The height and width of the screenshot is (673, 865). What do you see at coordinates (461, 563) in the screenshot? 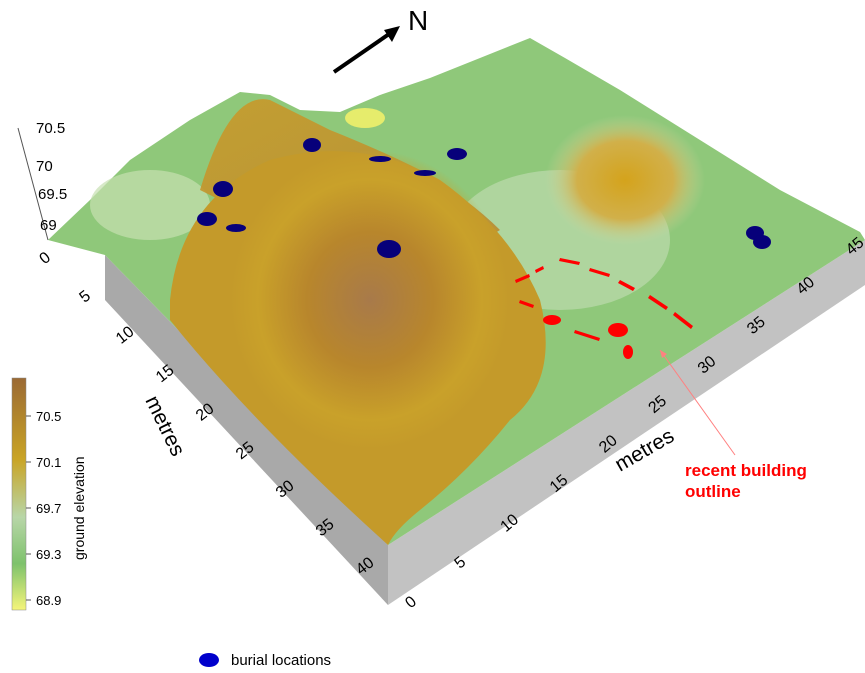
I see `right-tick-label: 5` at bounding box center [461, 563].